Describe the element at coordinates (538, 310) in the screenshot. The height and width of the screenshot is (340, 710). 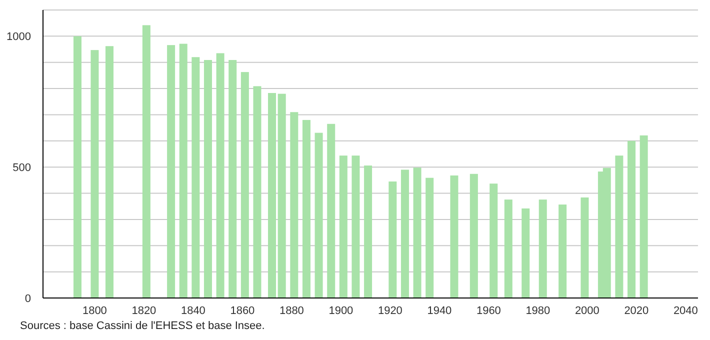
I see `x-tick-label: 1980` at that location.